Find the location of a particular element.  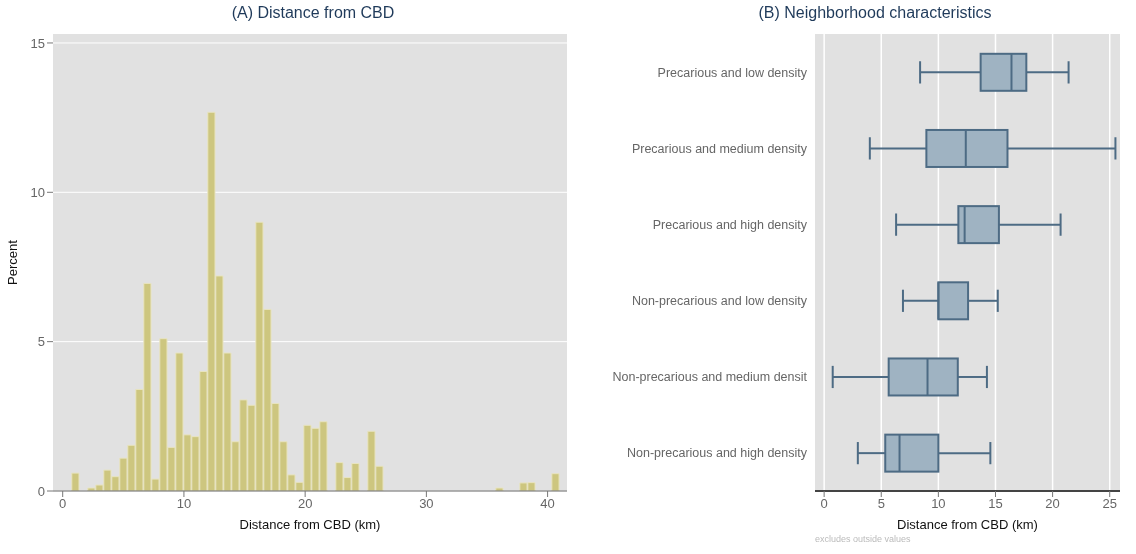

chart-title: (A) Distance from CBD is located at coordinates (313, 13).